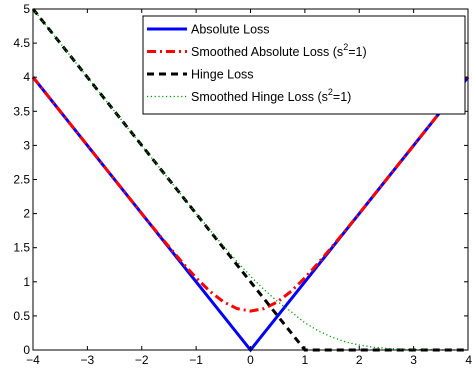 Image resolution: width=472 pixels, height=373 pixels. I want to click on legend-label: Hinge Loss, so click(222, 75).